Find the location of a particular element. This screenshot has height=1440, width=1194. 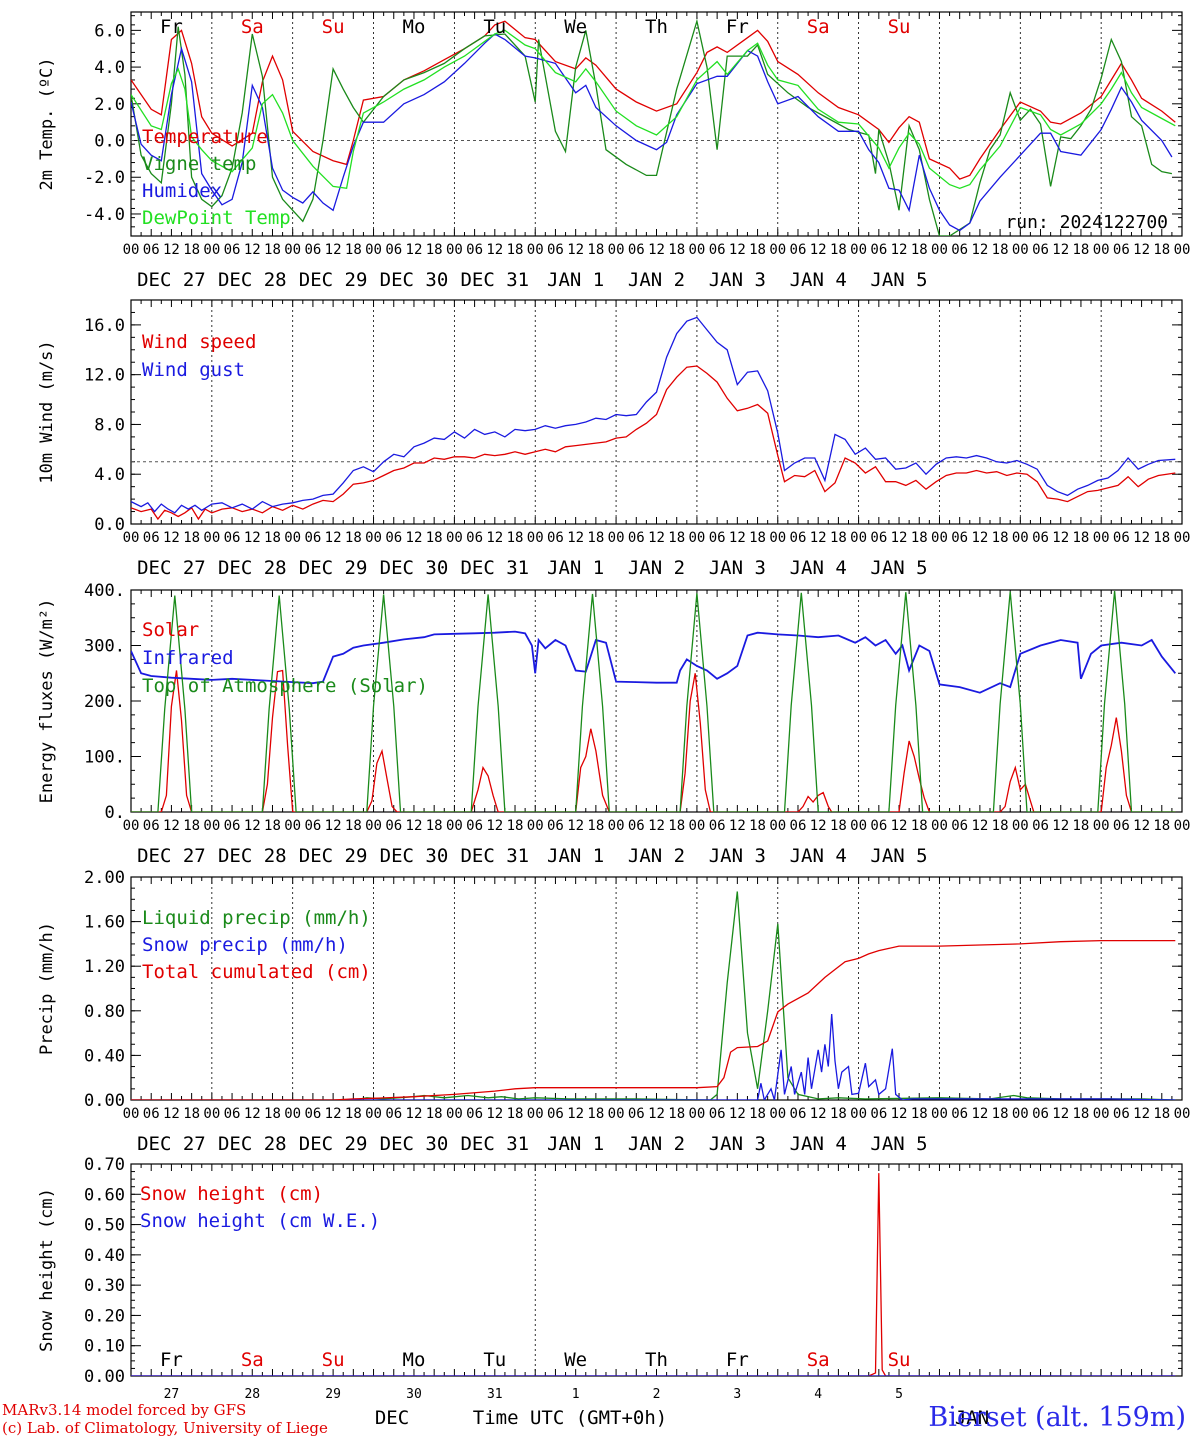

legend-entry: Snow height (cm) is located at coordinates (231, 1194).